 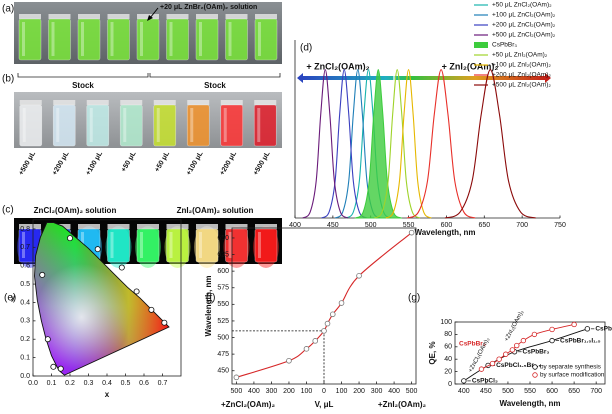 I want to click on y-tick-label: 600, so click(x=223, y=271).